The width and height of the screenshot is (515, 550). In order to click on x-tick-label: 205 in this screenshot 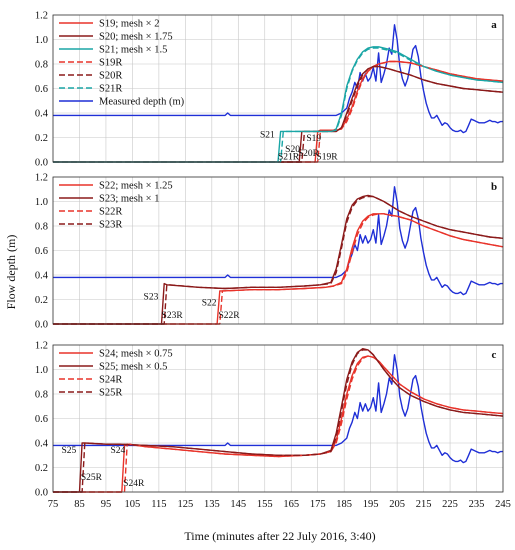, I will do `click(397, 504)`.